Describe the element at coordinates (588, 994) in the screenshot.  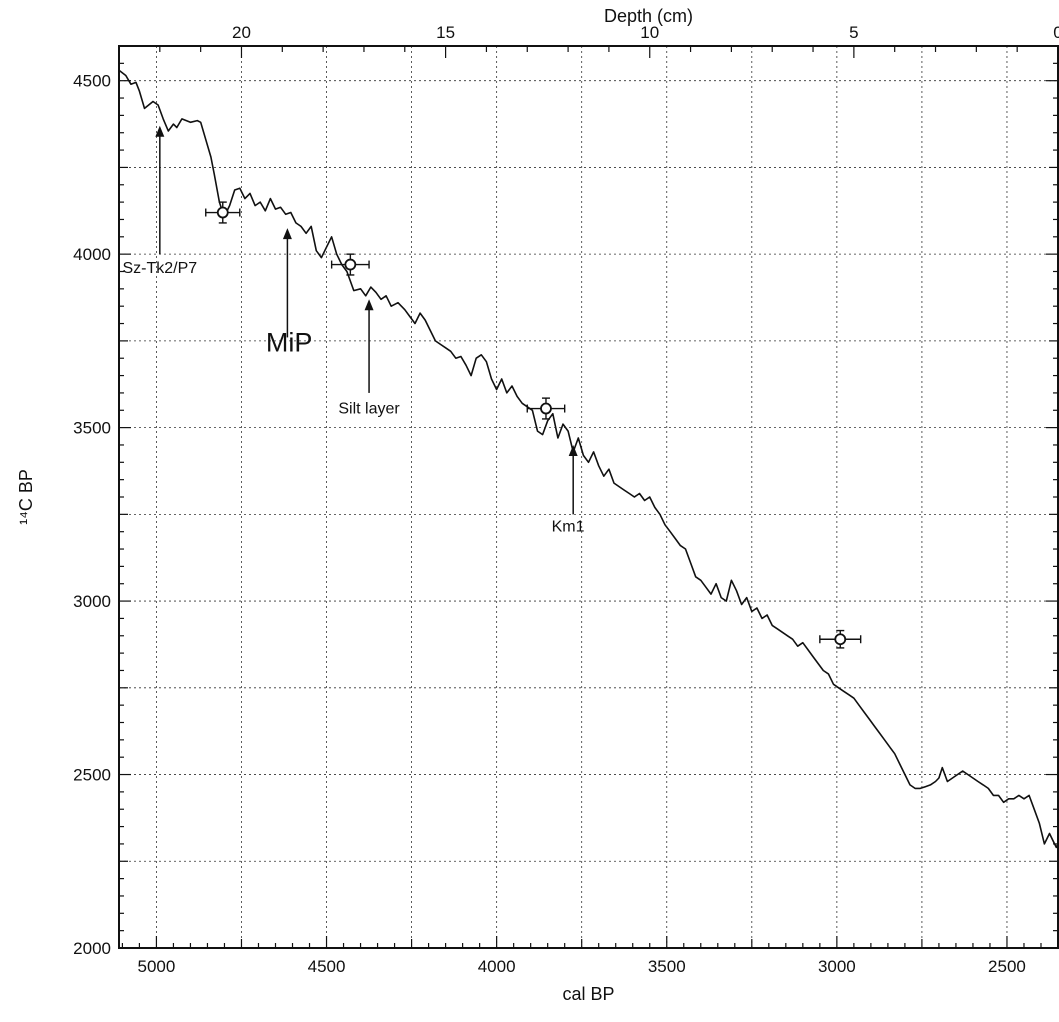
I see `x-axis-label: cal BP` at that location.